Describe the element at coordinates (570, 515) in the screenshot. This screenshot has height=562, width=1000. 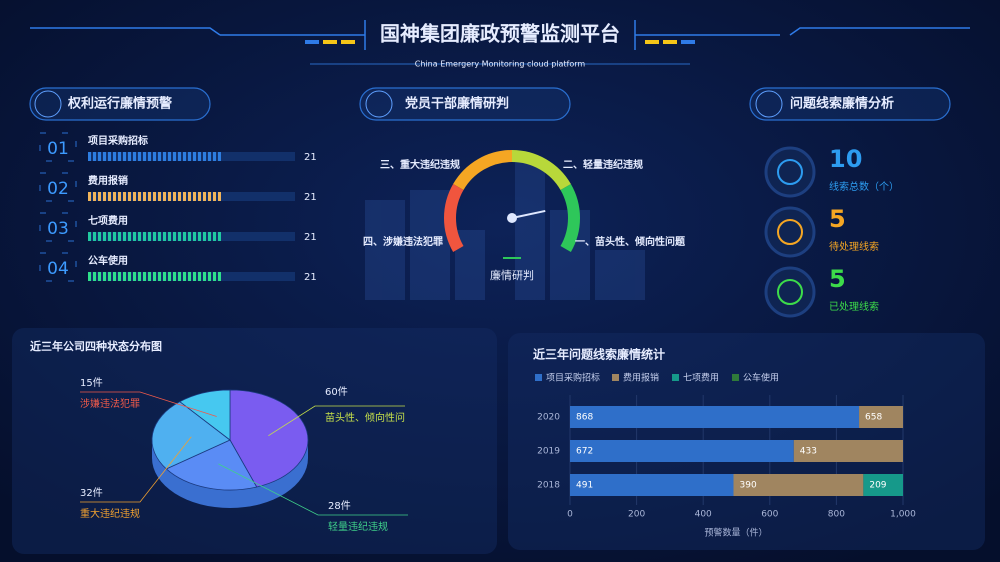
I see `x-tick-label: 0` at that location.